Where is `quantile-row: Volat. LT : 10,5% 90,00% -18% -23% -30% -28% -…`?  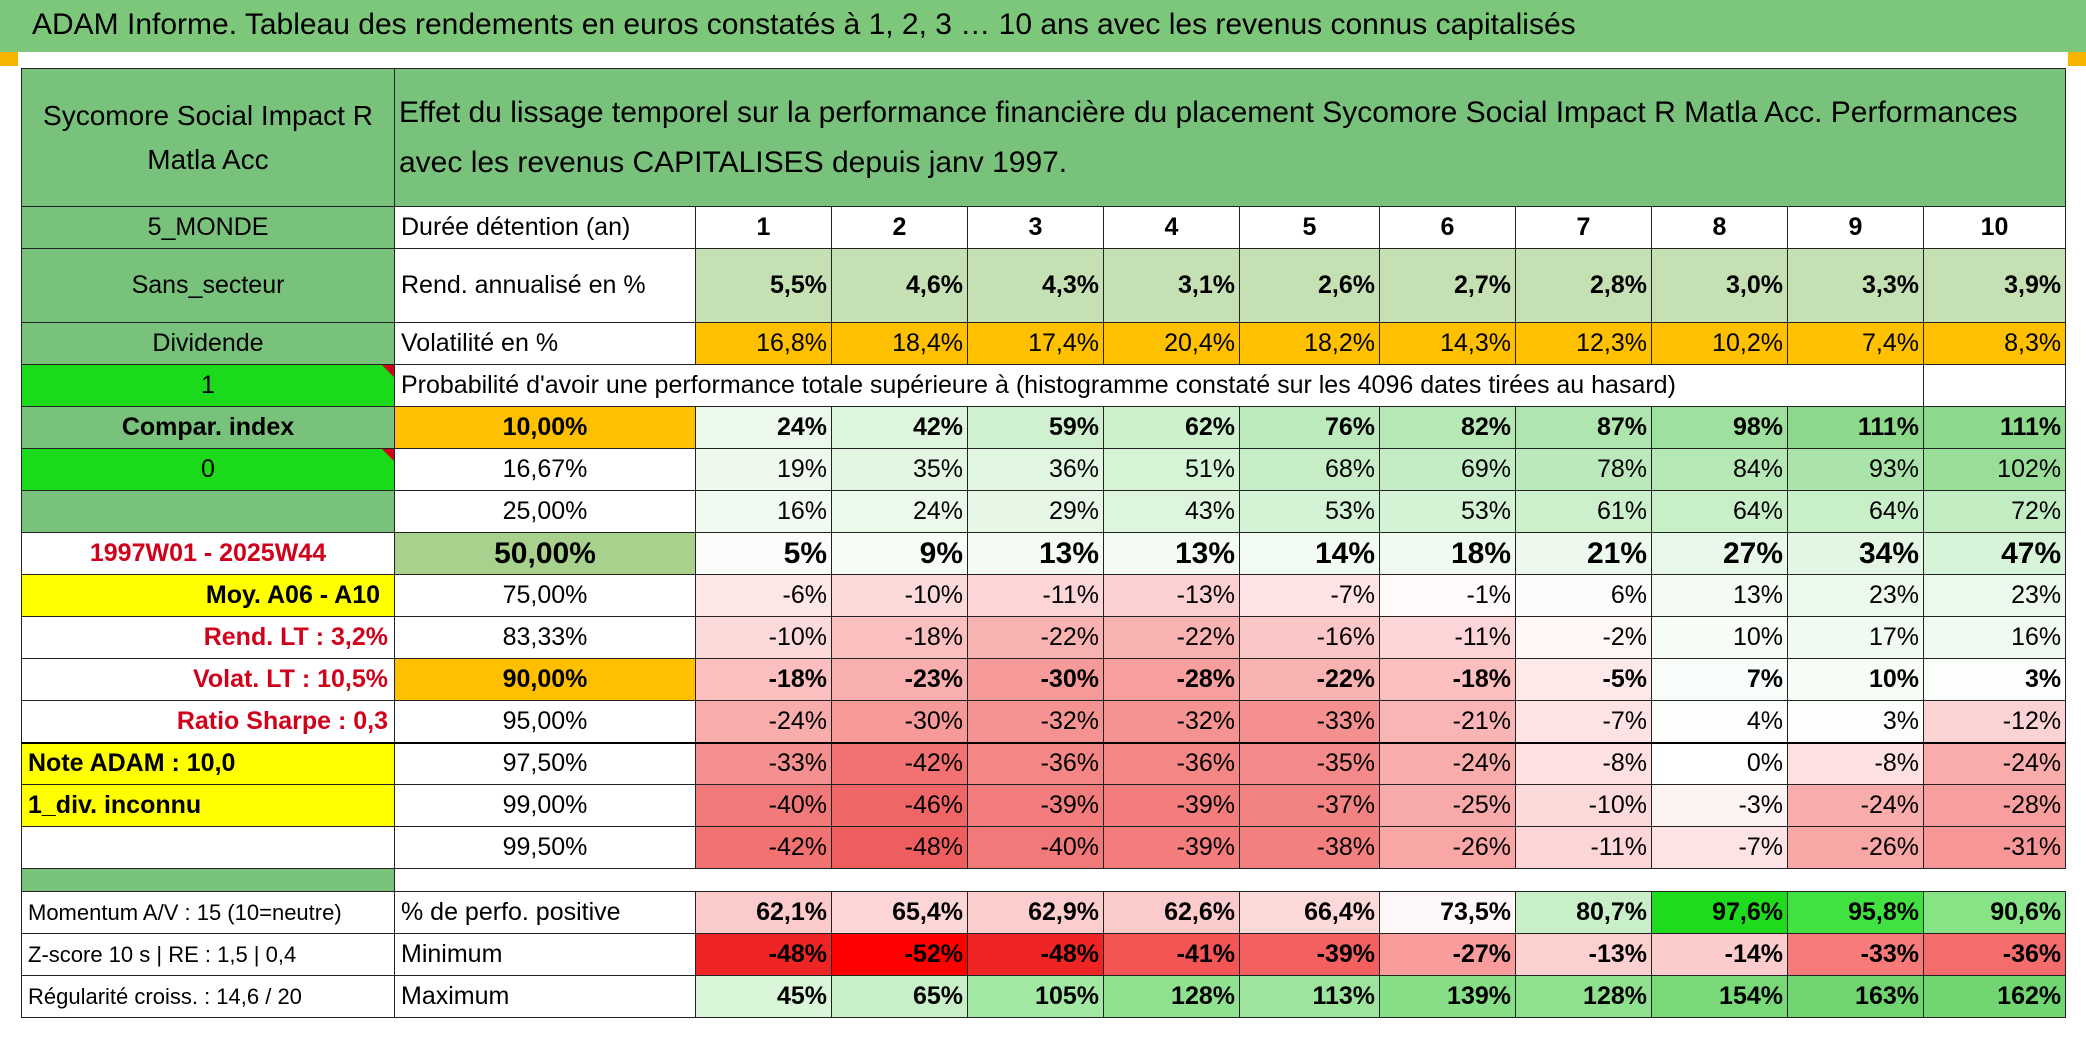 quantile-row: Volat. LT : 10,5% 90,00% -18% -23% -30% -28% -… is located at coordinates (1044, 679).